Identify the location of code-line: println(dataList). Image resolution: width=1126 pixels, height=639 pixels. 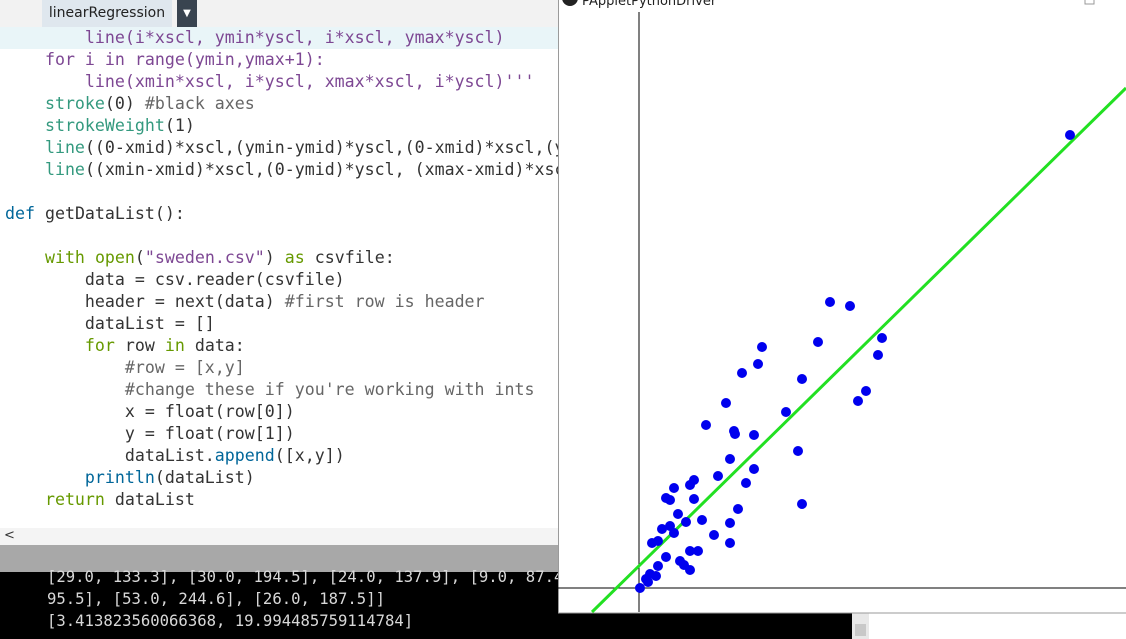
(130, 478).